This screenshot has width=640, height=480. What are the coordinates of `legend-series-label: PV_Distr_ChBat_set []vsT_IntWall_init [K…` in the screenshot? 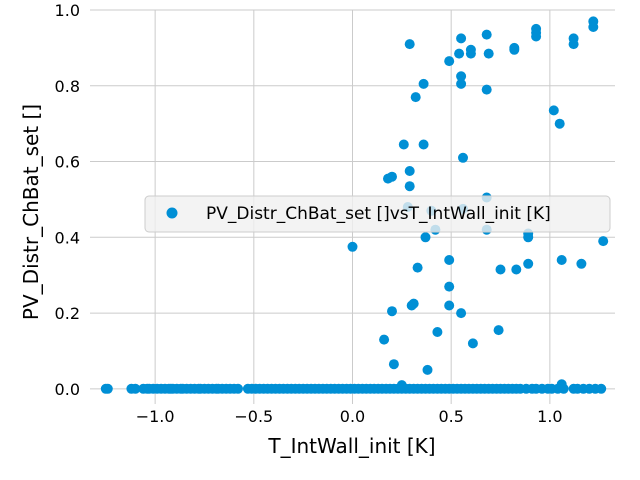 It's located at (378, 214).